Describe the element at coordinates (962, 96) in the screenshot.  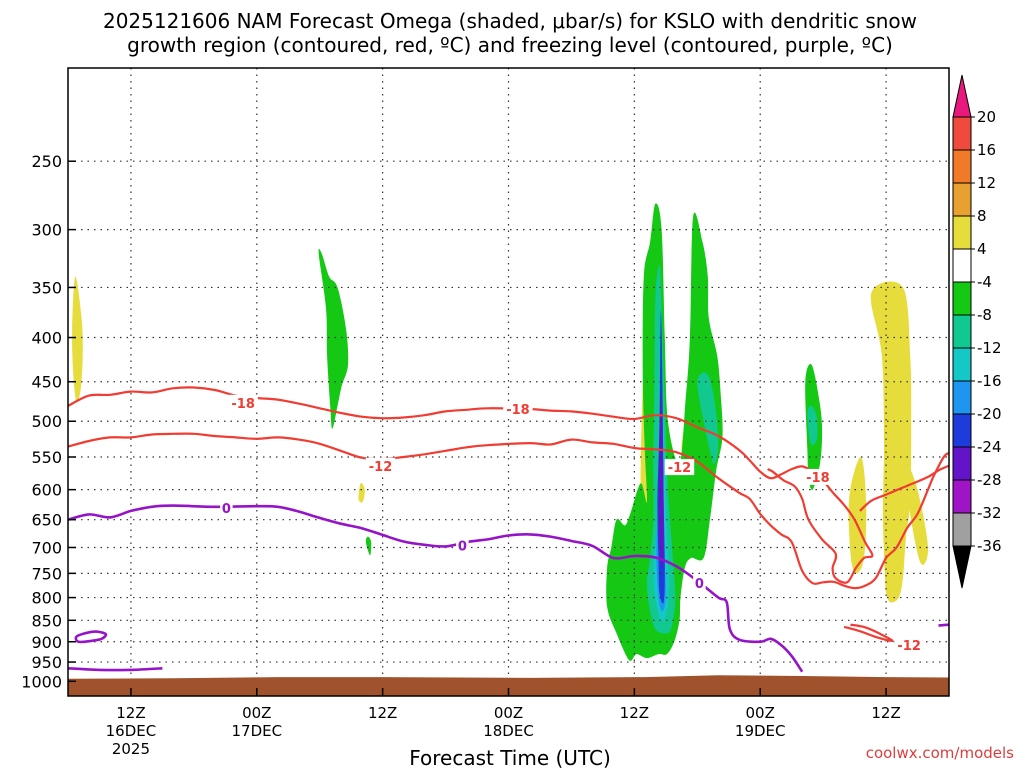
I see `colorbar-top-arrow` at that location.